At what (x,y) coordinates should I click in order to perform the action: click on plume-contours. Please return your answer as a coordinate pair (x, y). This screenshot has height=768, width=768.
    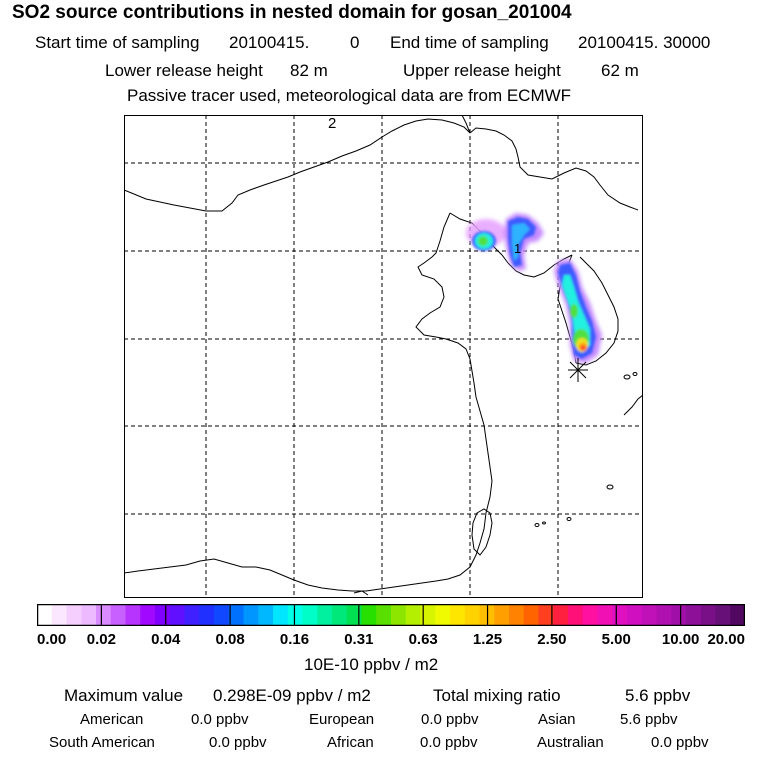
    Looking at the image, I should click on (534, 288).